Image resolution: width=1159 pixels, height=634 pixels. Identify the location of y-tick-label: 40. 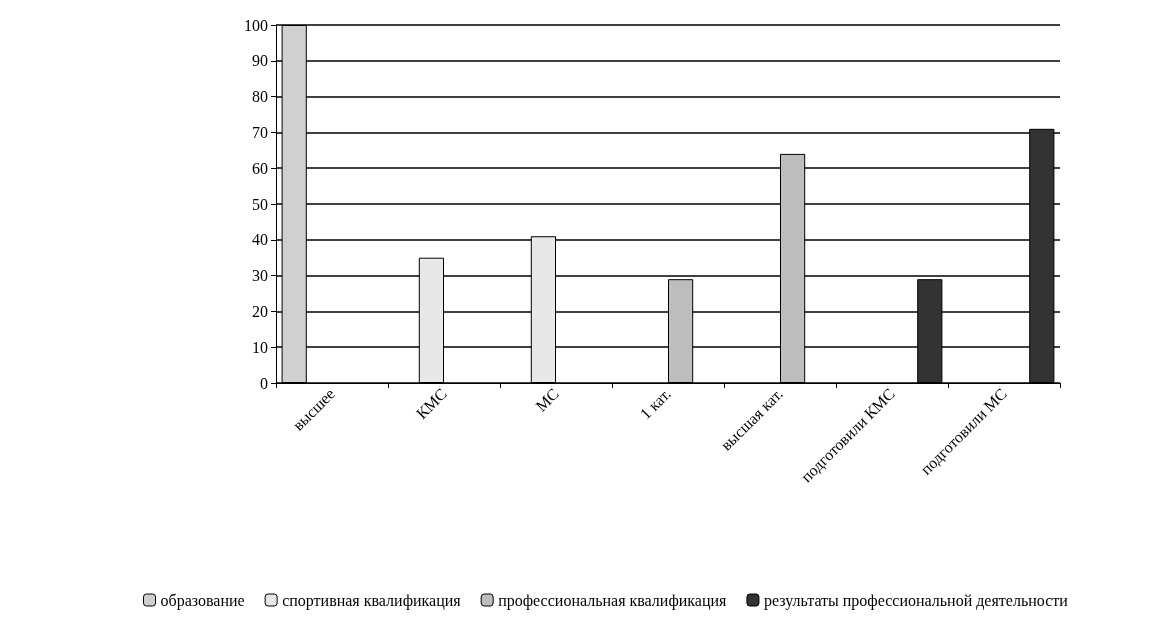
(260, 240).